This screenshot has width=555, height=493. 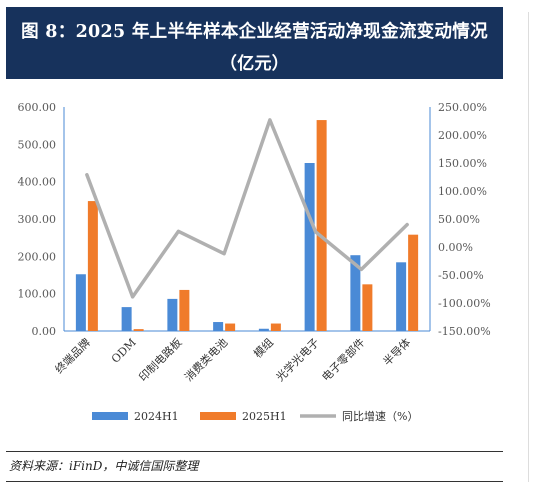 What do you see at coordinates (37, 256) in the screenshot?
I see `y-left-tick-label: 200.00` at bounding box center [37, 256].